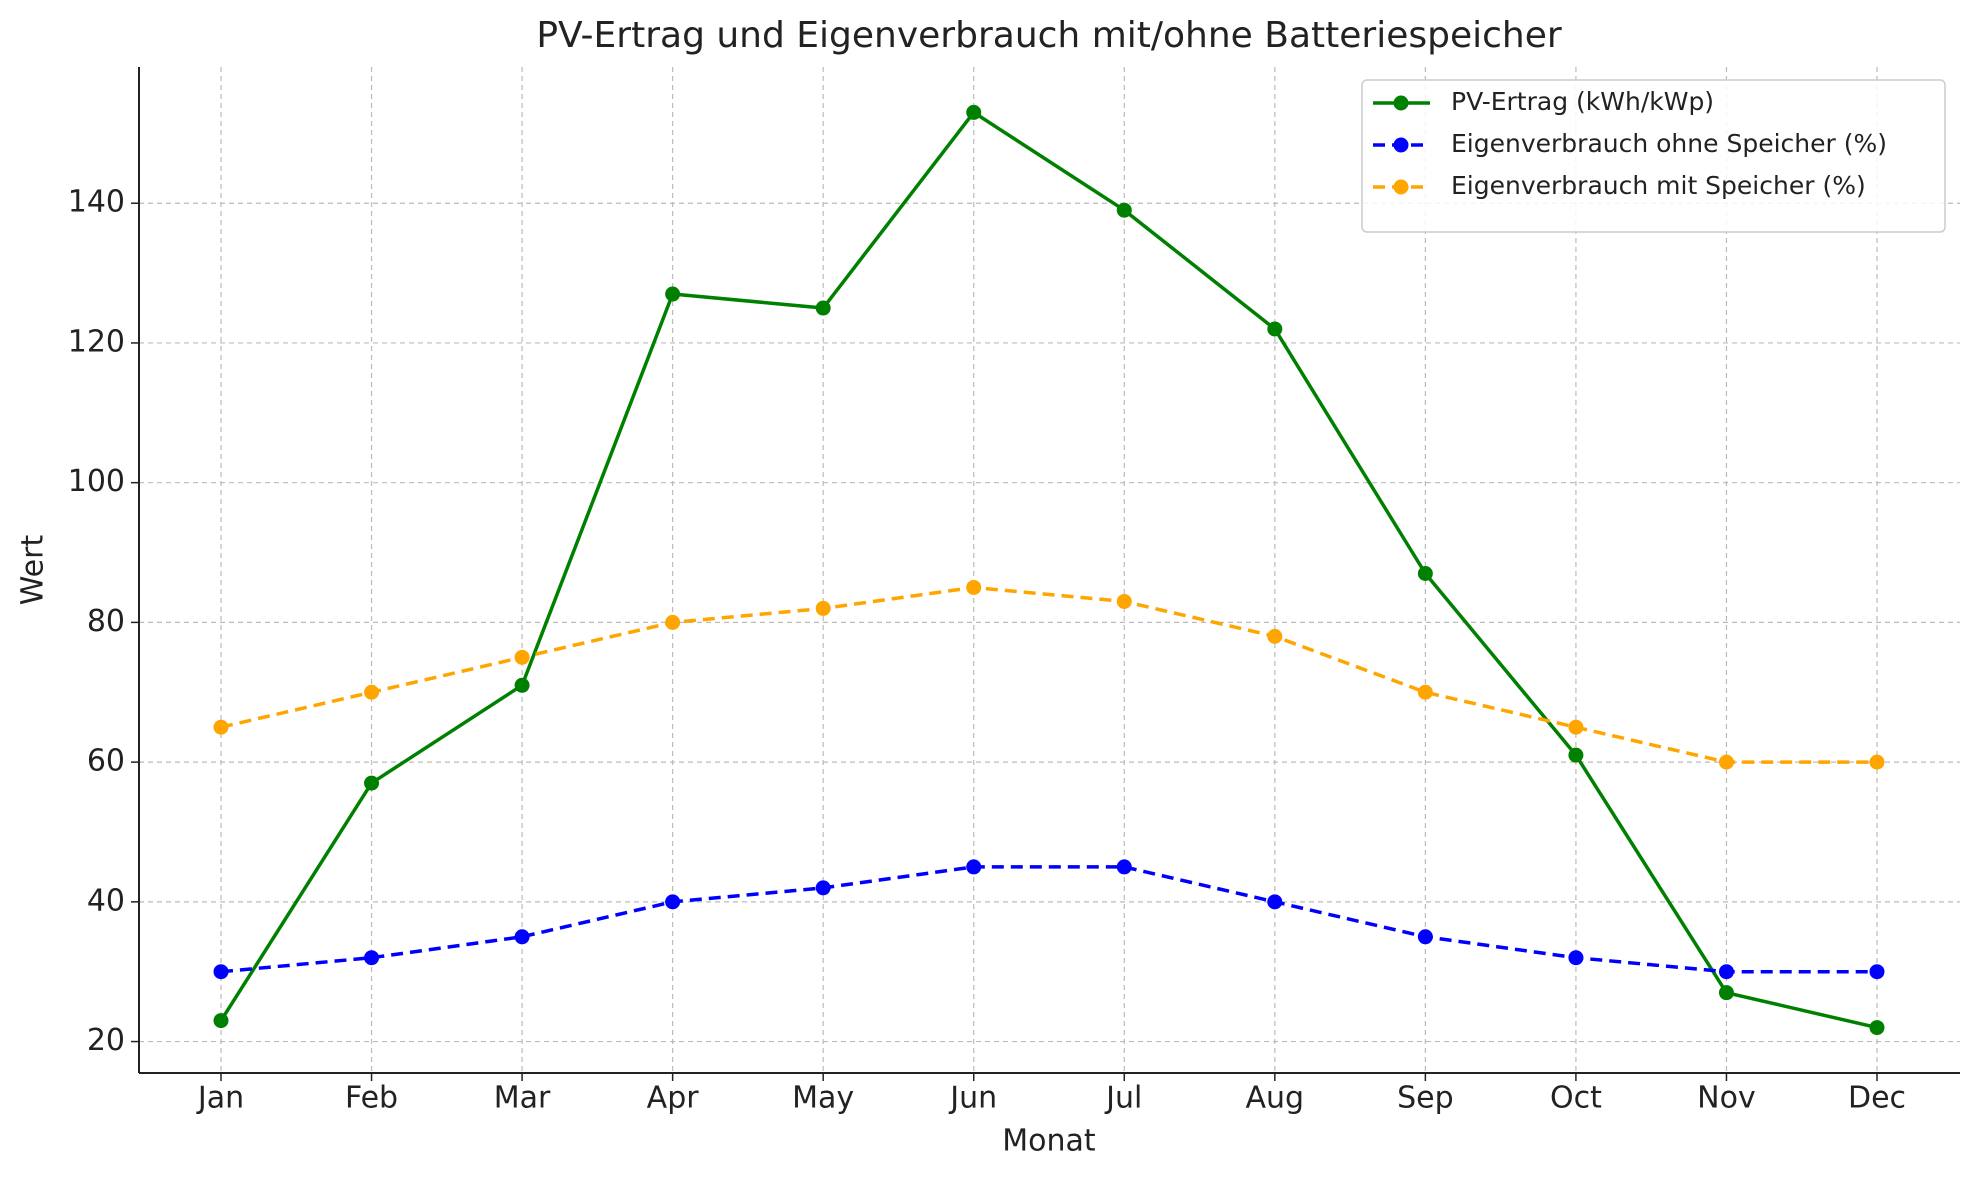 The width and height of the screenshot is (1979, 1180). I want to click on y-tick-label: 120, so click(96, 341).